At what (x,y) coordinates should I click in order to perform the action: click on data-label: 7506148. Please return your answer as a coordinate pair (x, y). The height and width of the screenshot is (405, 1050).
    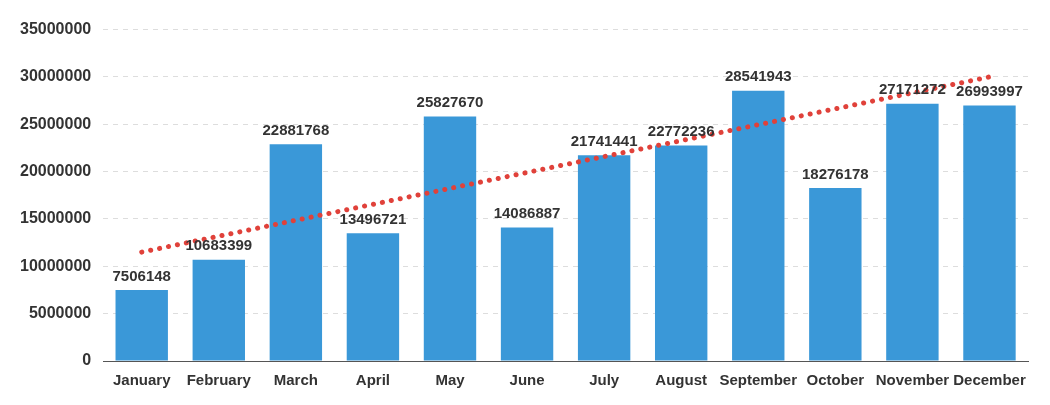
    Looking at the image, I should click on (141, 275).